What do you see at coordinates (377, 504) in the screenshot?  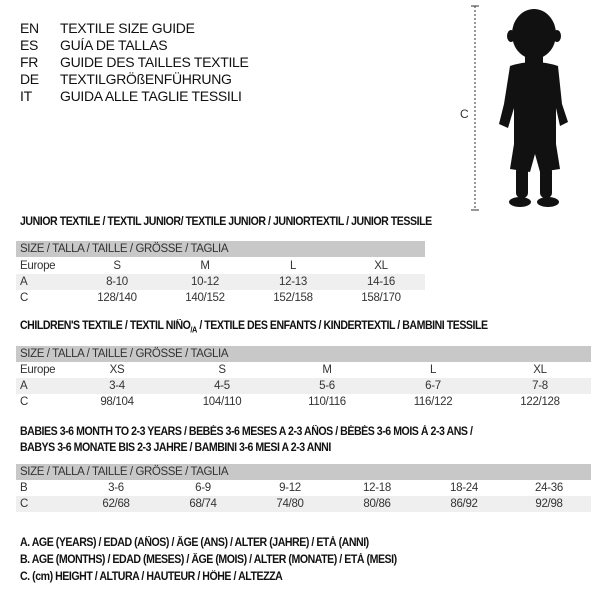 I see `table-cell: 80/86` at bounding box center [377, 504].